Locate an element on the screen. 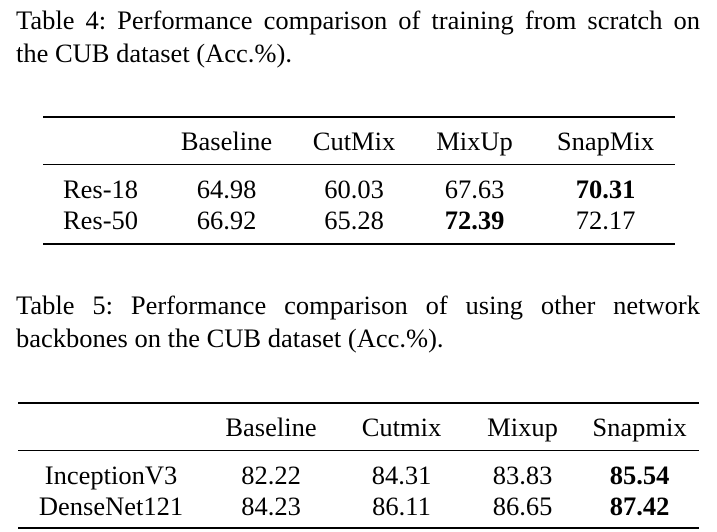 The image size is (717, 532). value-cell: 86.11 is located at coordinates (401, 505).